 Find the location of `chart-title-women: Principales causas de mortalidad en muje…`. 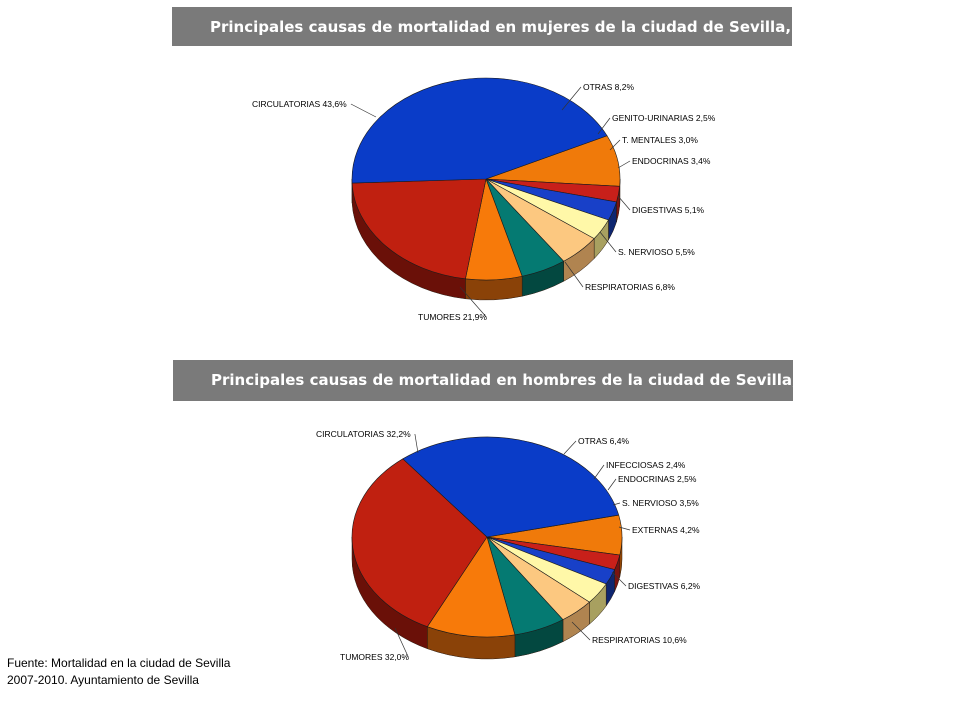

chart-title-women: Principales causas de mortalidad en muje… is located at coordinates (529, 26).